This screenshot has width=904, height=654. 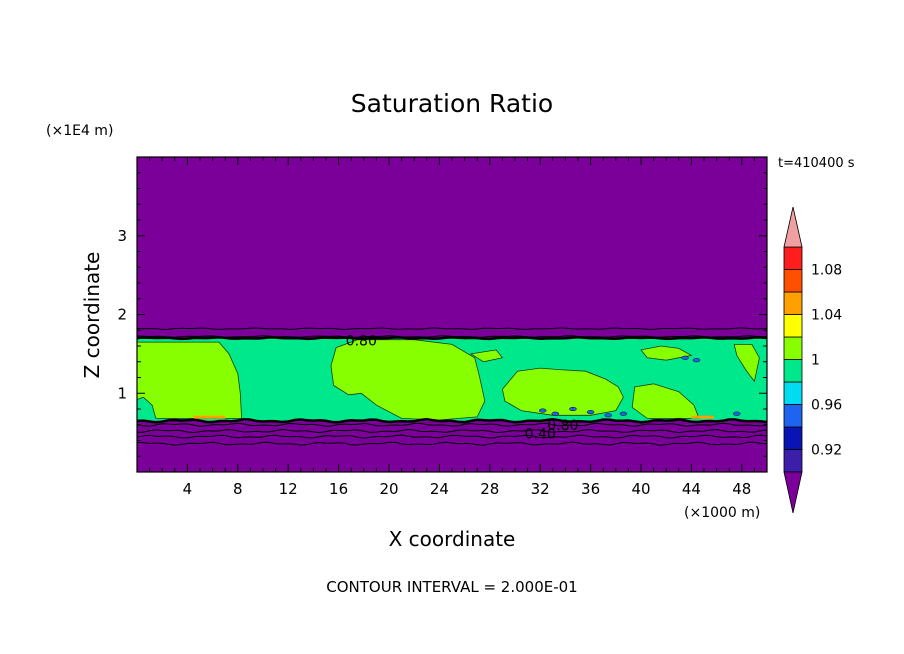 I want to click on chart-title: Saturation Ratio, so click(x=452, y=103).